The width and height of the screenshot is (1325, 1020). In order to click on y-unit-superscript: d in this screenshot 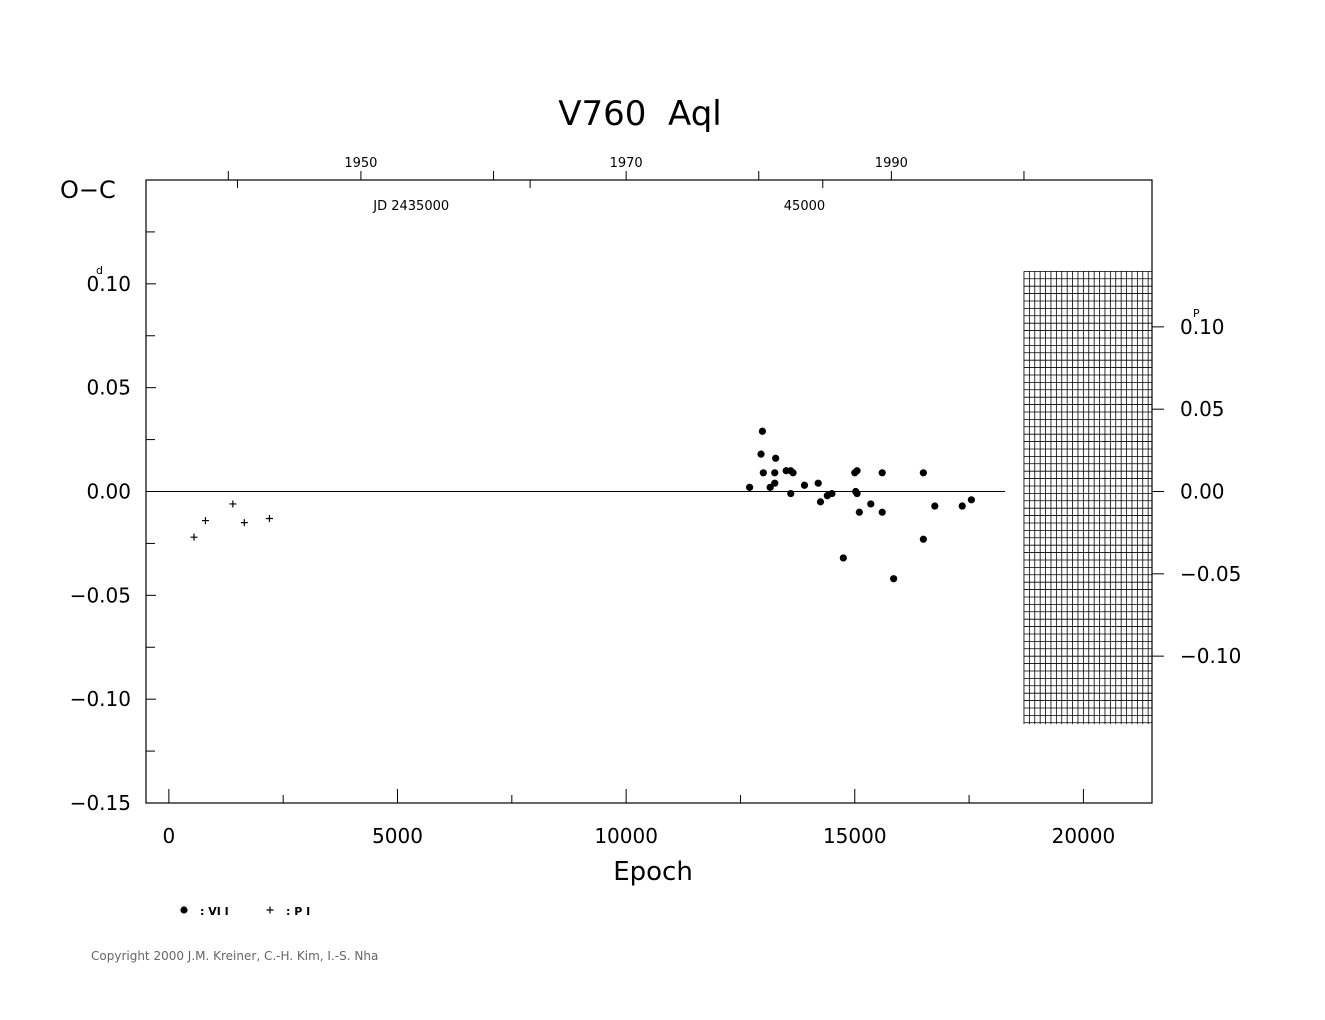, I will do `click(99, 270)`.